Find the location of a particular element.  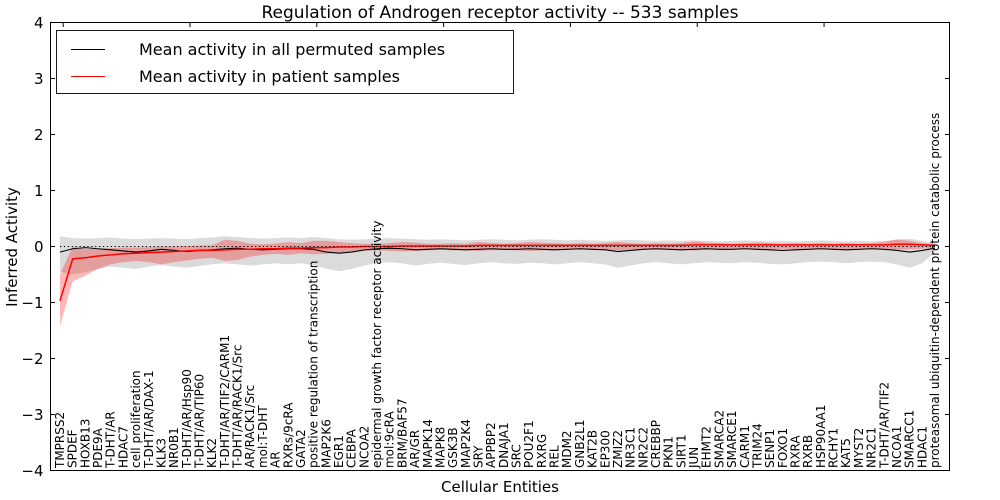

x-category-label: EHMT2 is located at coordinates (707, 447).